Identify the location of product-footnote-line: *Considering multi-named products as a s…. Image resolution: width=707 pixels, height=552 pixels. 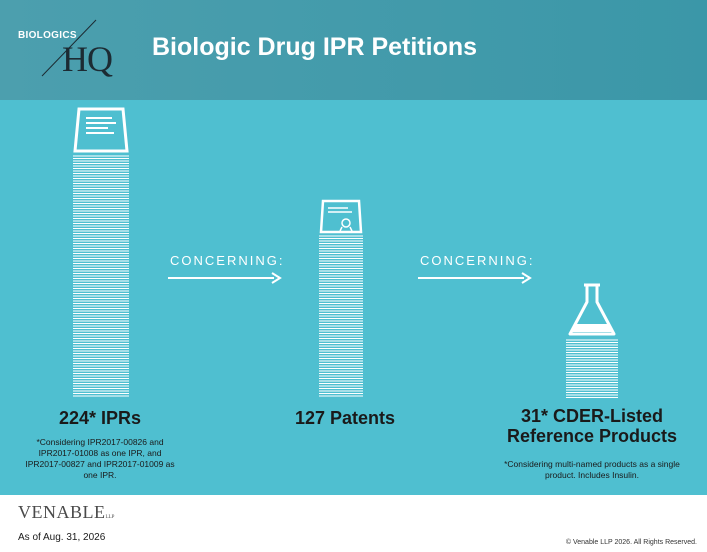
(592, 464).